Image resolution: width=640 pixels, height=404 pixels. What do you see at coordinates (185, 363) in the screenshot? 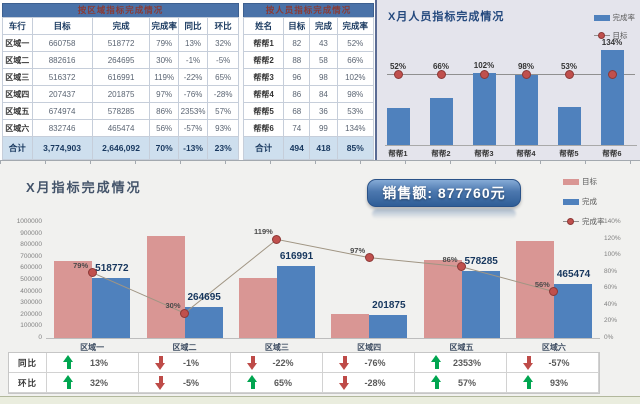
I see `comparison-cell: -1%` at bounding box center [185, 363].